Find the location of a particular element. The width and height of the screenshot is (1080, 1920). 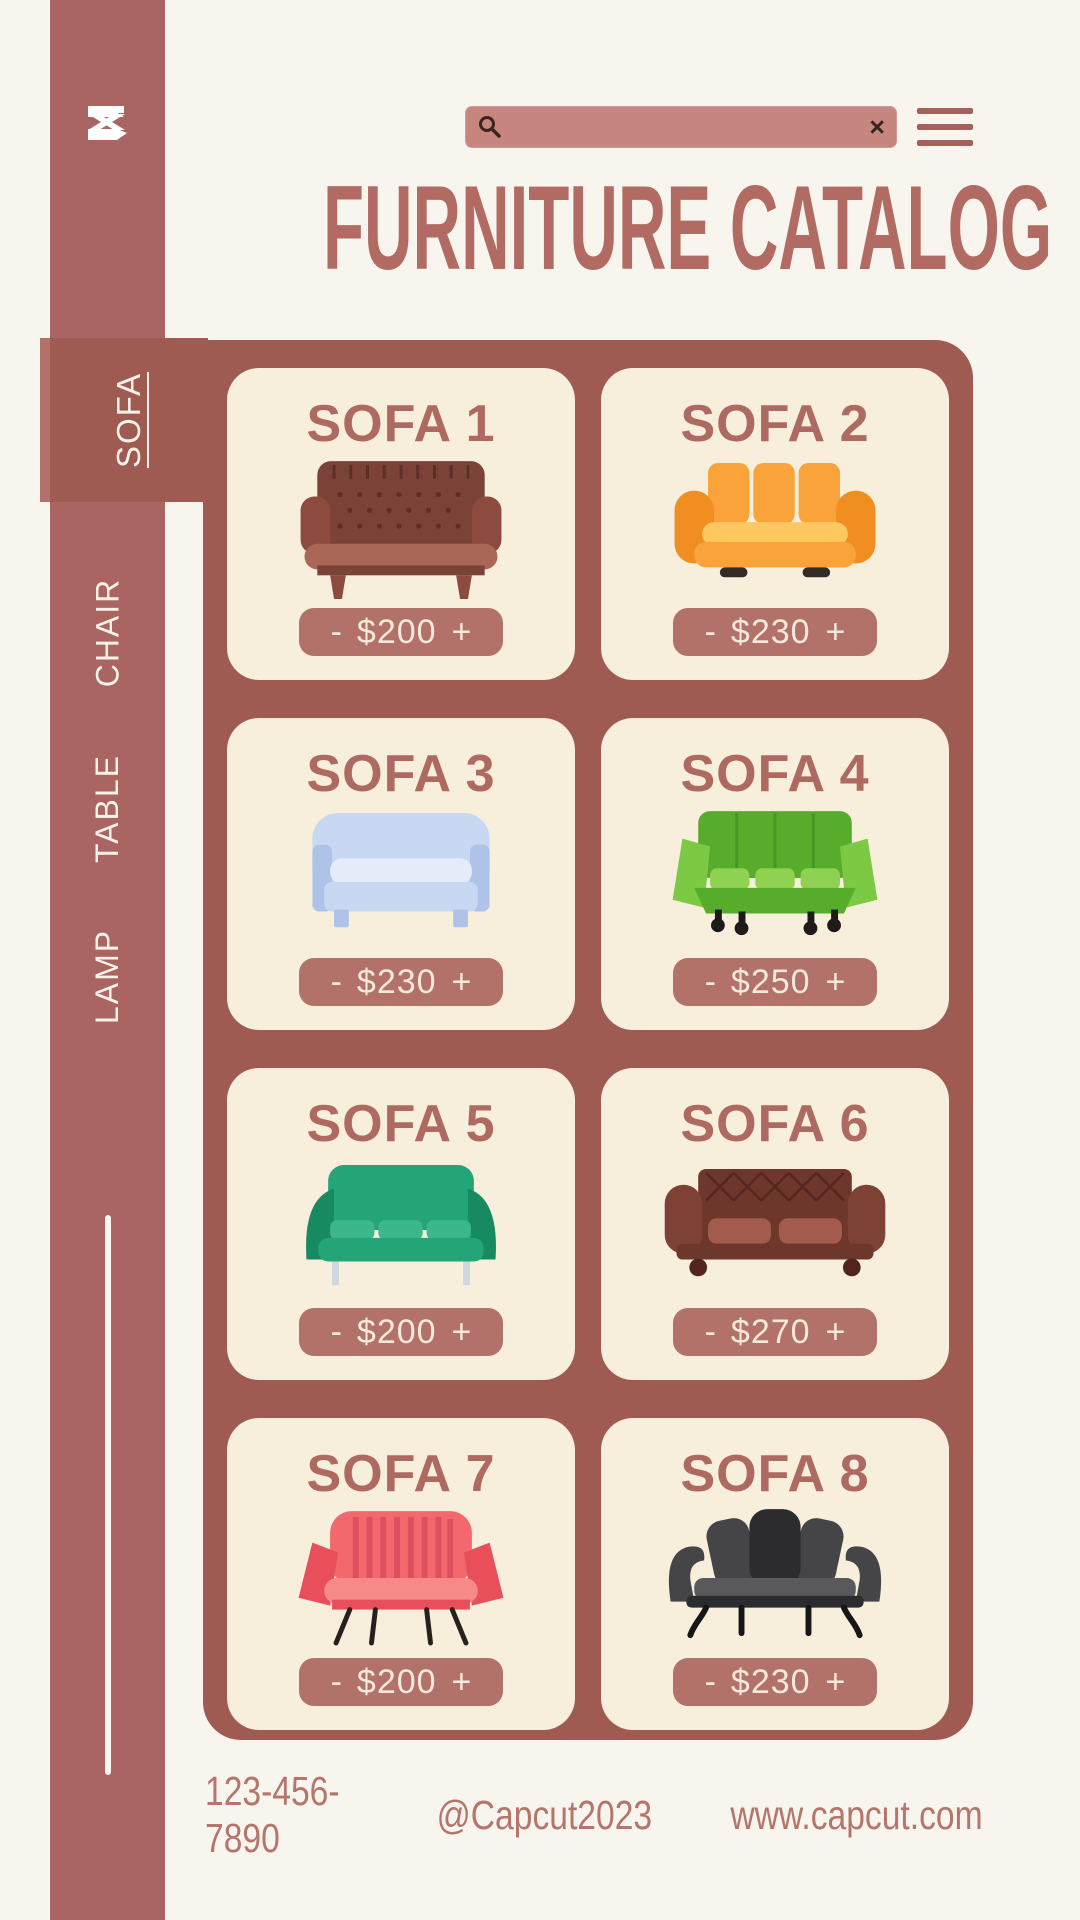

maroon-tufted-sofa-illustration is located at coordinates (401, 531).